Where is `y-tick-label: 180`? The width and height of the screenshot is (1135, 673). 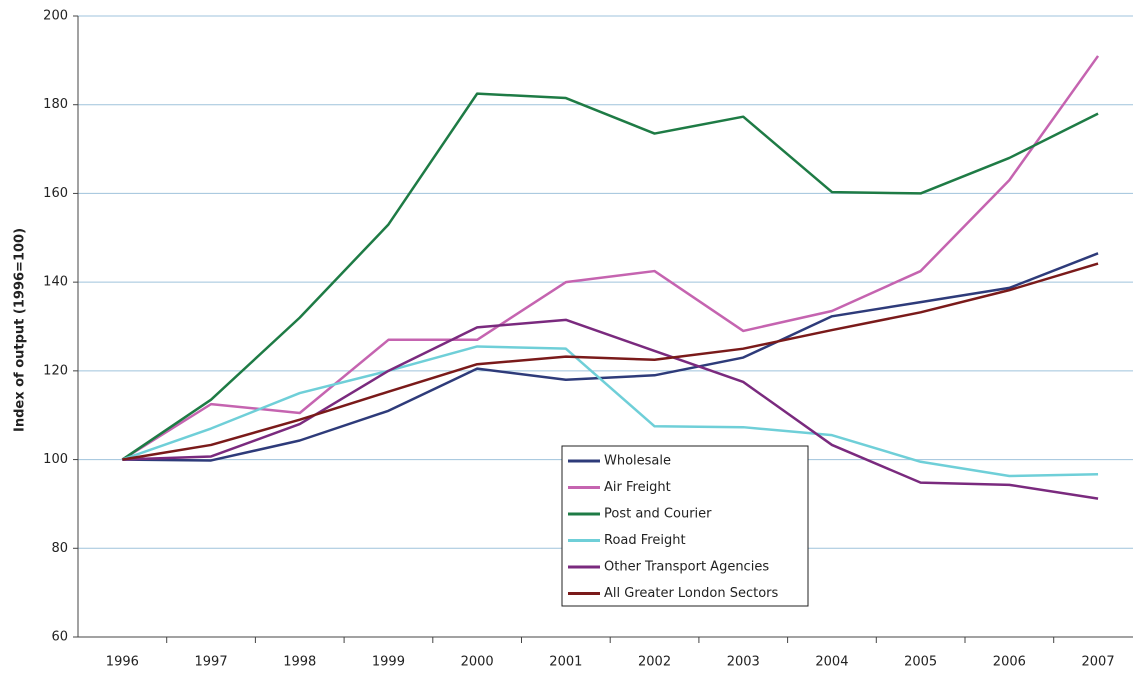
y-tick-label: 180 is located at coordinates (55, 104).